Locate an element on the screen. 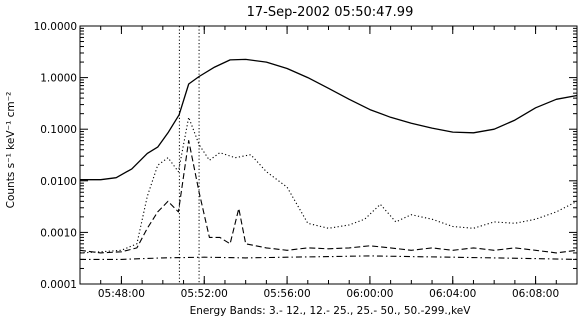 The width and height of the screenshot is (583, 320). x-tick-label: 06:00:00 is located at coordinates (369, 294).